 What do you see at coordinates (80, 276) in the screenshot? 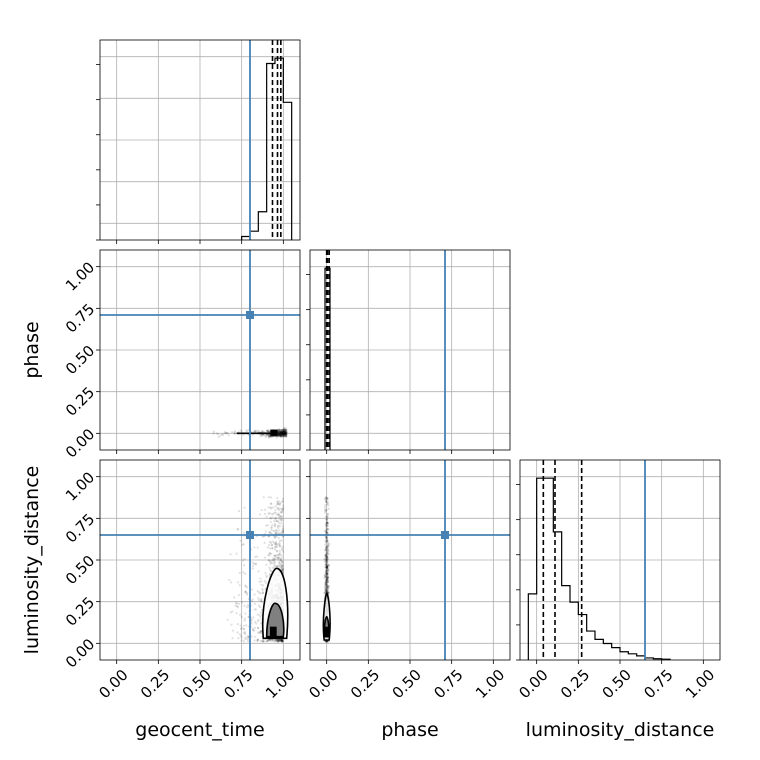
I see `y-tick-label: 1.00` at bounding box center [80, 276].